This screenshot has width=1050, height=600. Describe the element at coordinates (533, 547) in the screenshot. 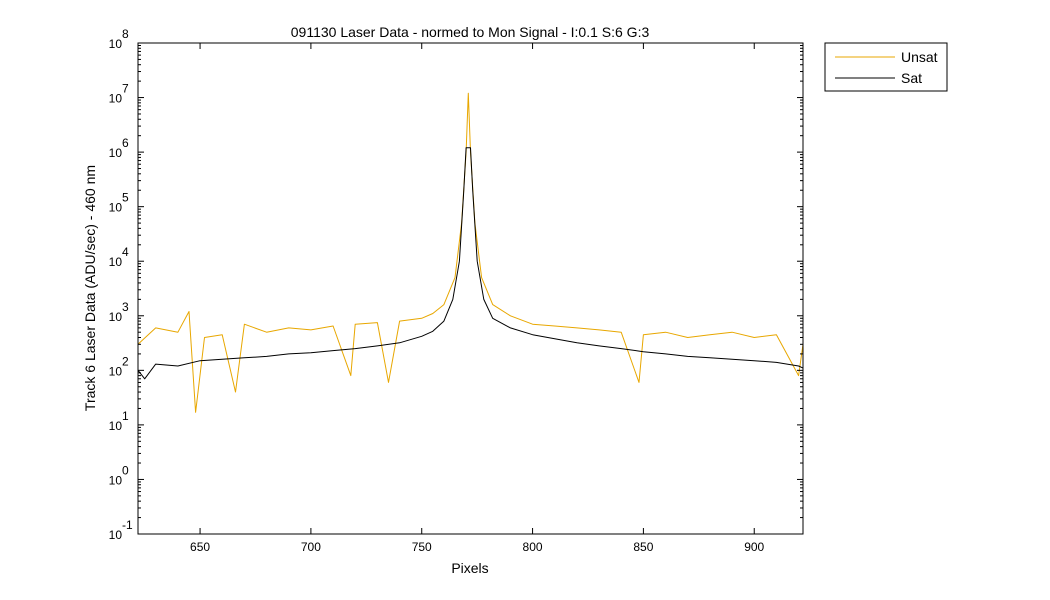

I see `x-tick-label: 800` at that location.